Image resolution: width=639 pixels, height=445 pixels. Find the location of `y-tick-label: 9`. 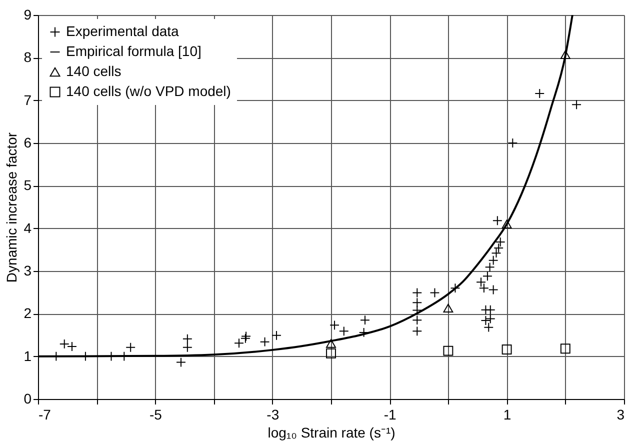

y-tick-label: 9 is located at coordinates (28, 14).